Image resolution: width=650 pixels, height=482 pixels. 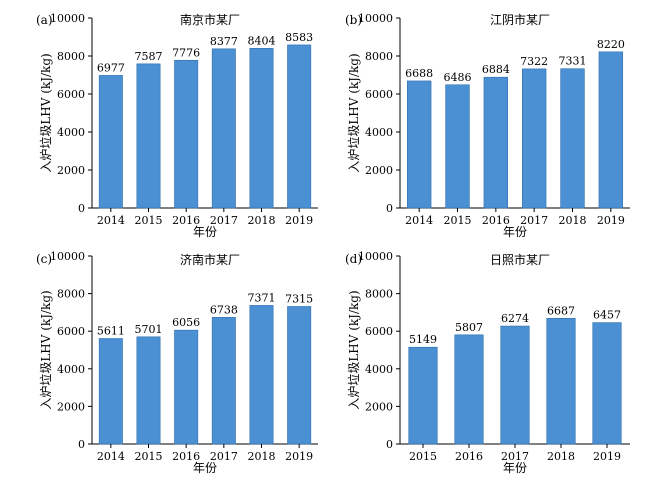 What do you see at coordinates (561, 310) in the screenshot?
I see `bar-value-label: 6687` at bounding box center [561, 310].